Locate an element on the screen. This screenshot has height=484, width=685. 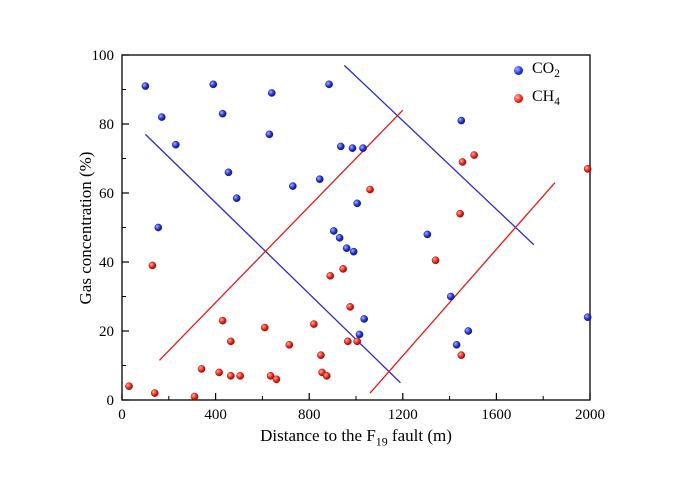
y-axis-label: Gas concentration (%) is located at coordinates (85, 228).